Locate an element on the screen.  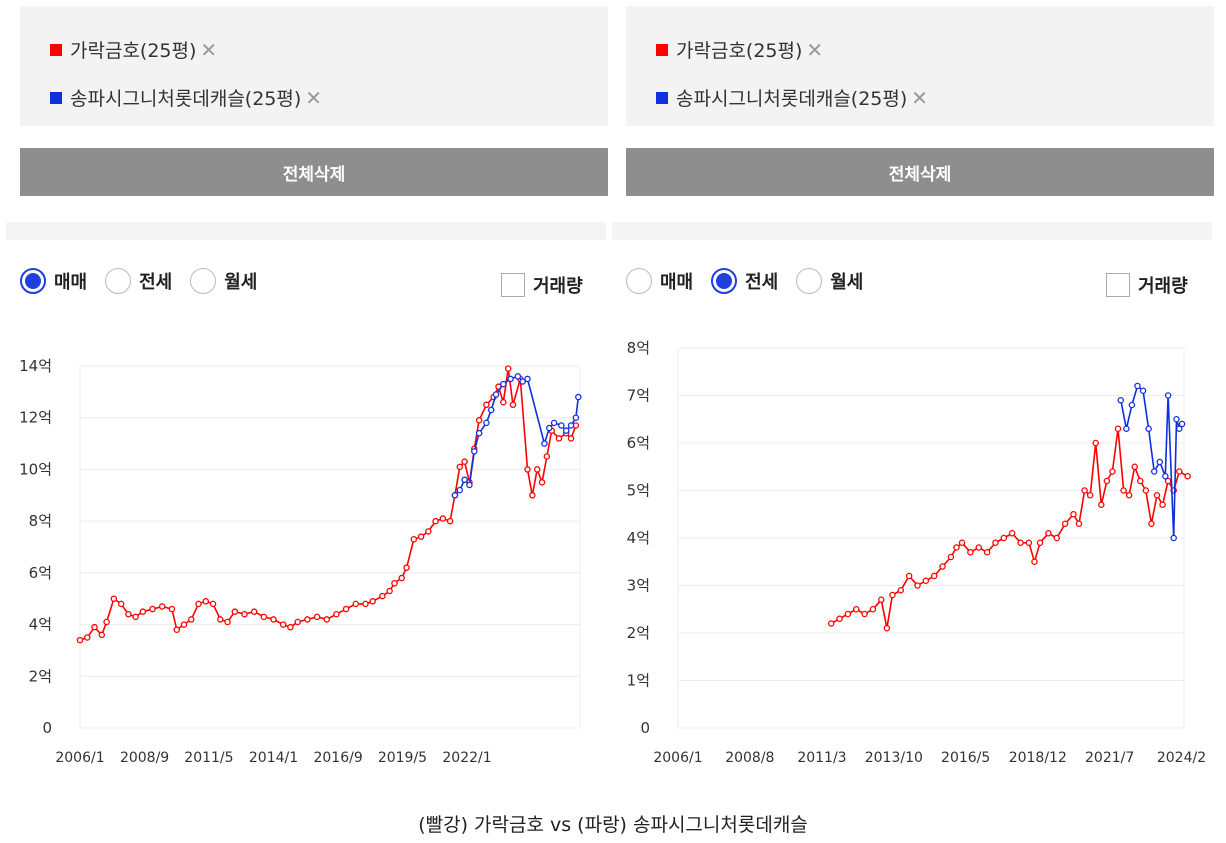
trade-type-radio-group: 매매 전세 월세 is located at coordinates (753, 281).